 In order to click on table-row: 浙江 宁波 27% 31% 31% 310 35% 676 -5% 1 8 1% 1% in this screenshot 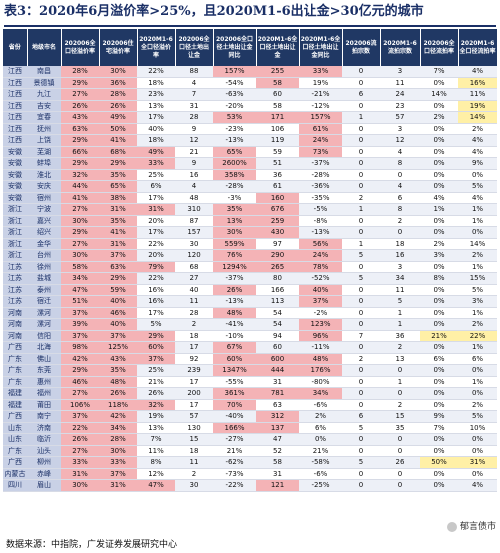, I will do `click(250, 209)`.